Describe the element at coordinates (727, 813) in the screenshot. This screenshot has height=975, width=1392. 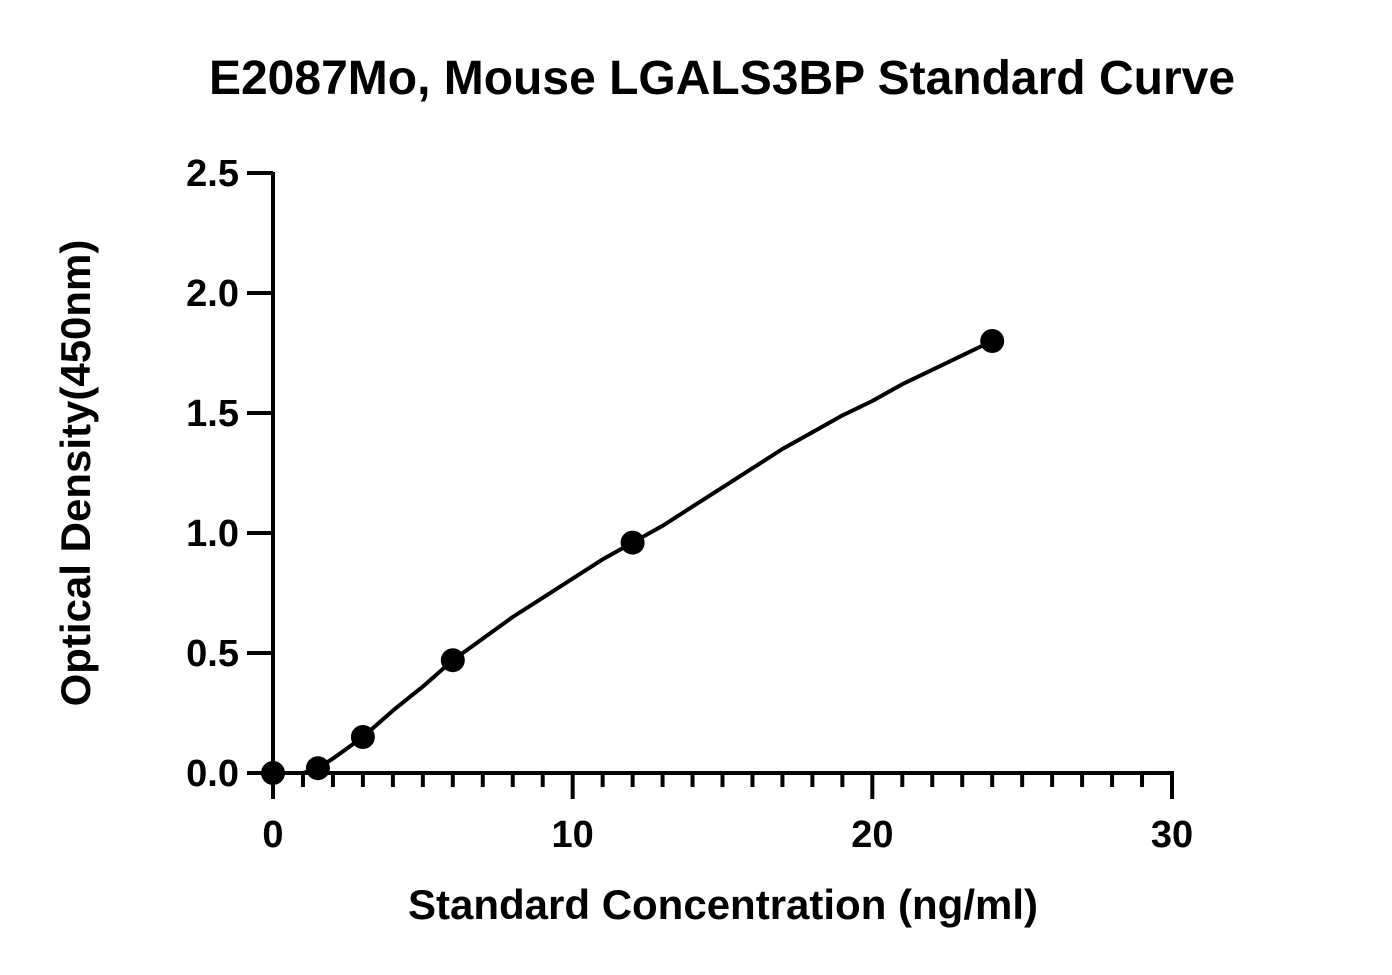
I see `x-axis: 0 10 20 30` at that location.